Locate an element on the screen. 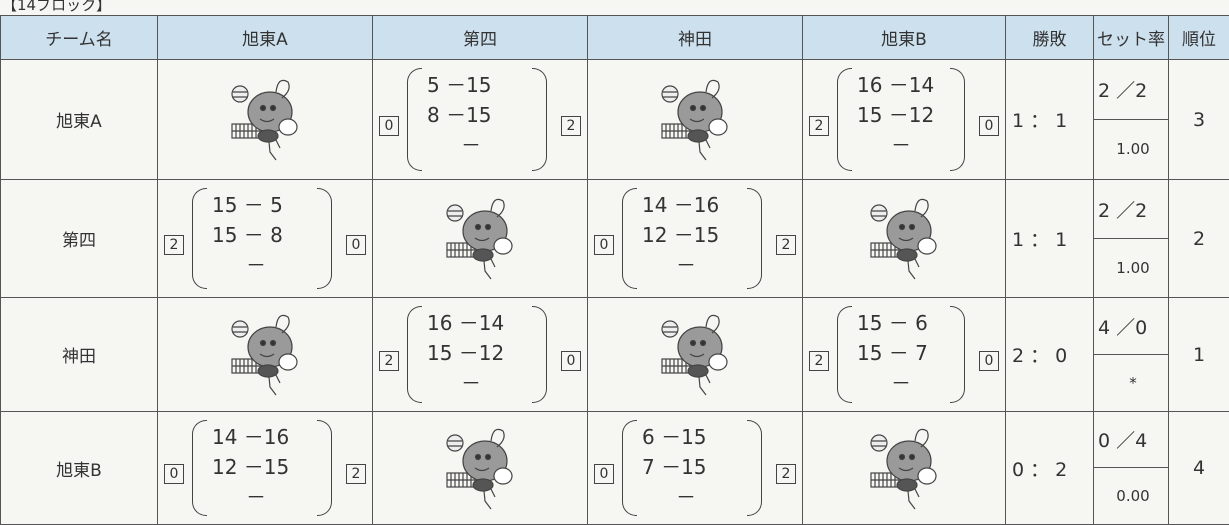 The height and width of the screenshot is (525, 1229). match: 0 14 －16 12 －15 － 2 is located at coordinates (695, 239).